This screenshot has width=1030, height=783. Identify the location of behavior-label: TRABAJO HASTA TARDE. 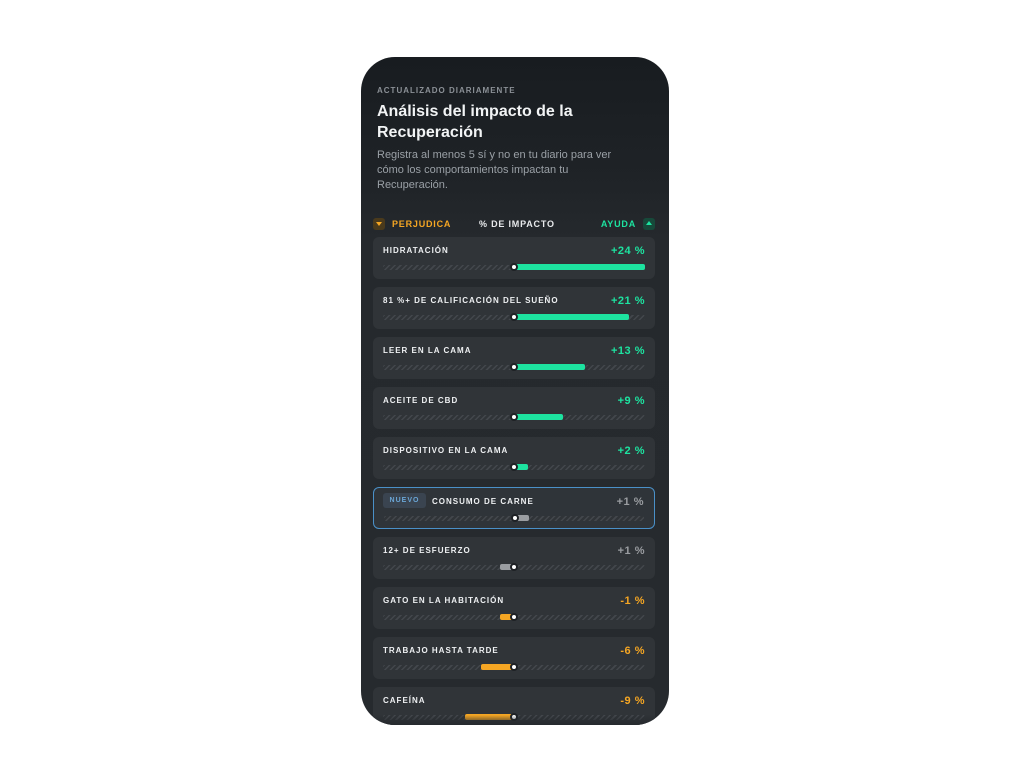
(441, 650).